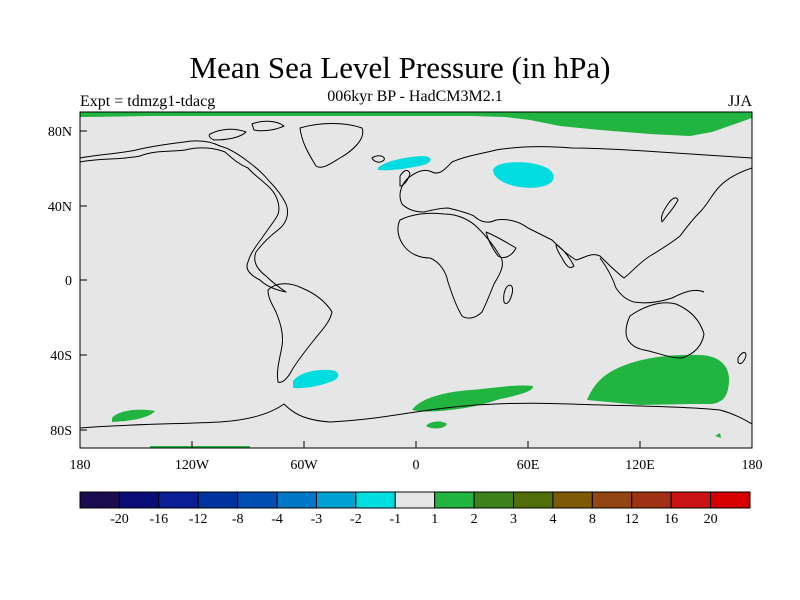 The image size is (800, 600). I want to click on x-tick-label: 60W, so click(304, 465).